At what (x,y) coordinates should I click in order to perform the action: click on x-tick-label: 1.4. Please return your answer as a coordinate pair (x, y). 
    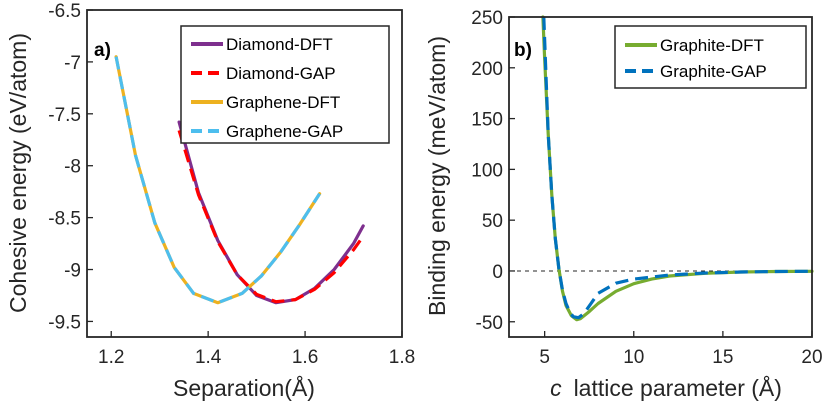
    Looking at the image, I should click on (208, 357).